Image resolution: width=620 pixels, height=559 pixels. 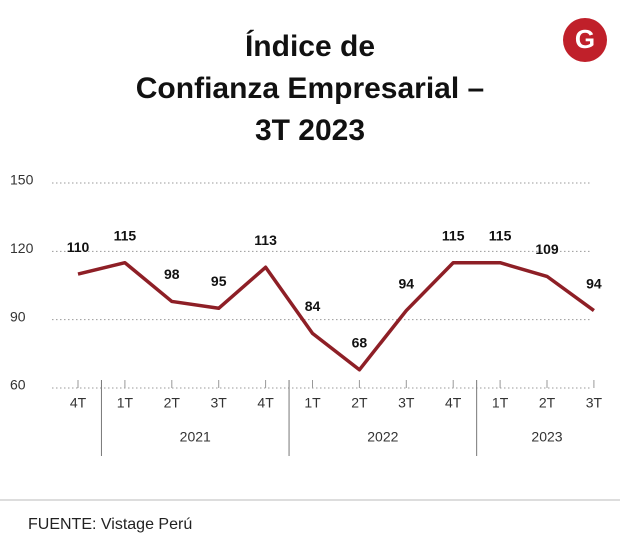 What do you see at coordinates (22, 248) in the screenshot?
I see `y-tick-label: 120` at bounding box center [22, 248].